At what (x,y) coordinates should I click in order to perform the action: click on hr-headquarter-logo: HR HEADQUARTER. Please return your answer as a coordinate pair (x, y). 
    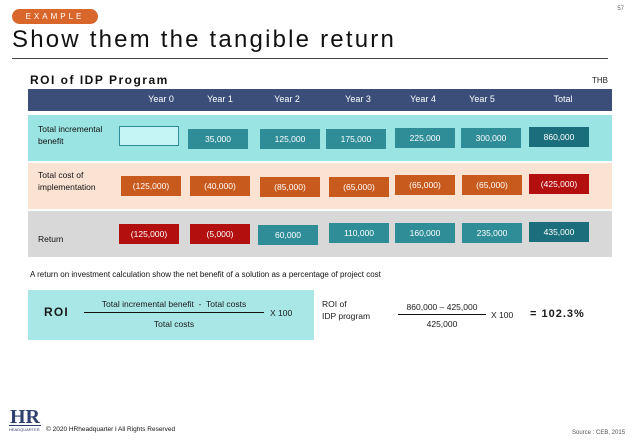
    Looking at the image, I should click on (25, 418).